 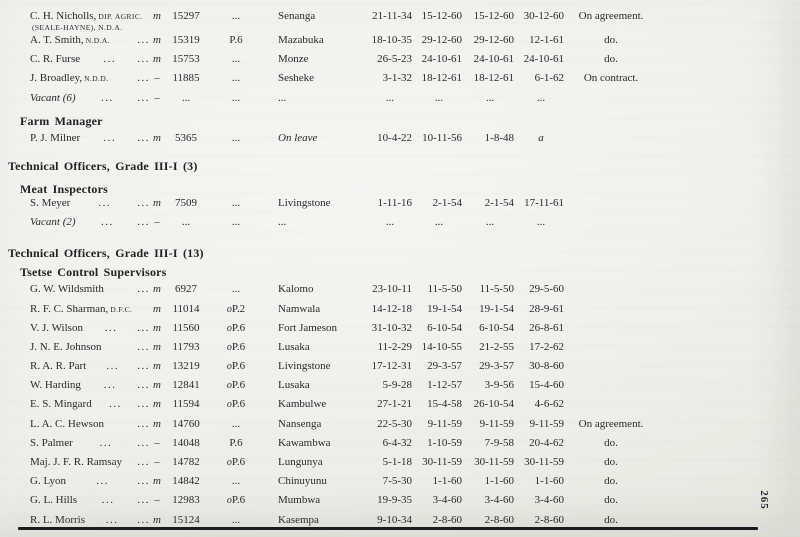 I want to click on date-col-4: 15-4-60, so click(x=546, y=385).